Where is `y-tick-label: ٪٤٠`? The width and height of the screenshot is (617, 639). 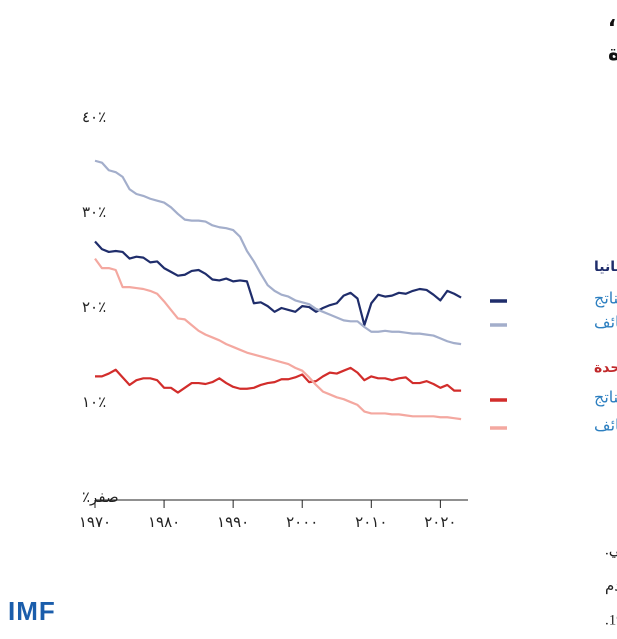 y-tick-label: ٪٤٠ is located at coordinates (94, 117).